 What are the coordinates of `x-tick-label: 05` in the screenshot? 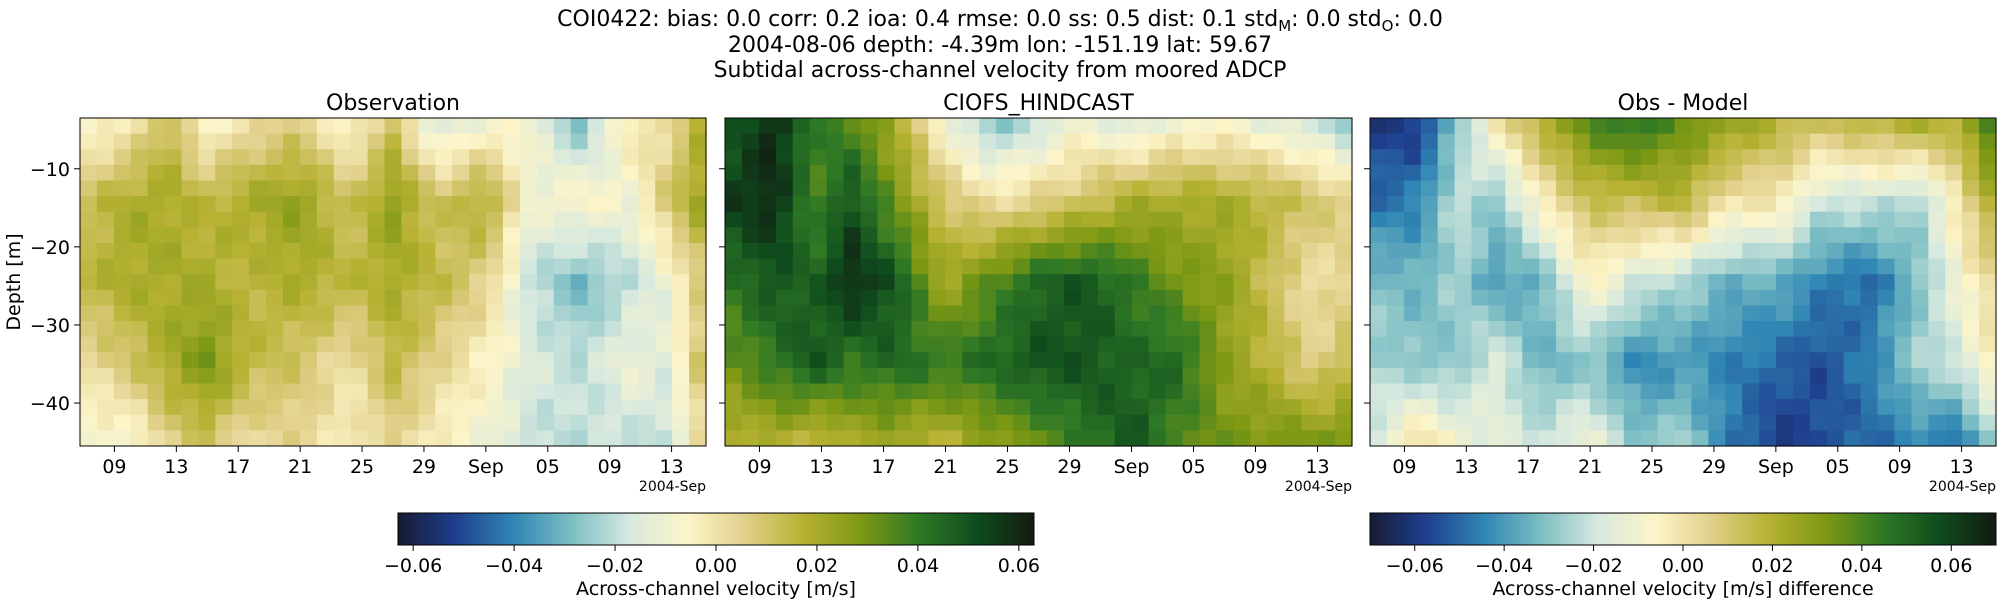 It's located at (548, 467).